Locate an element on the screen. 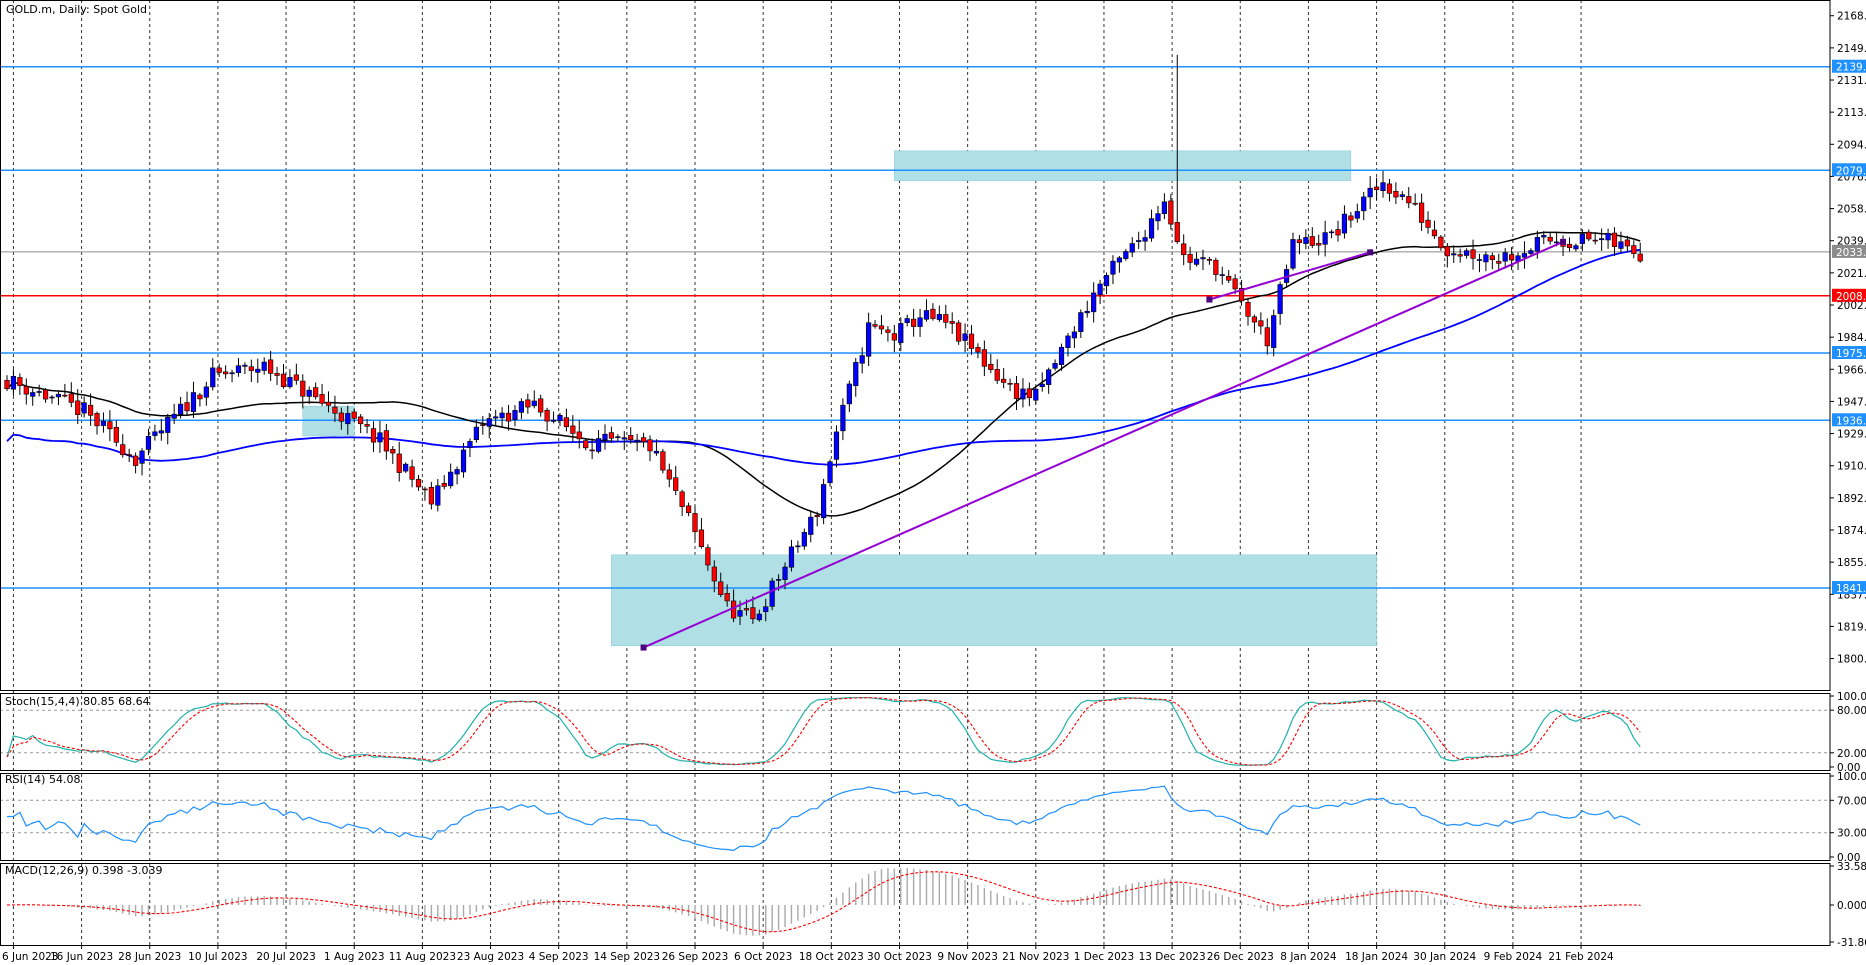  level-tag-label: 1936.96 is located at coordinates (1851, 421).